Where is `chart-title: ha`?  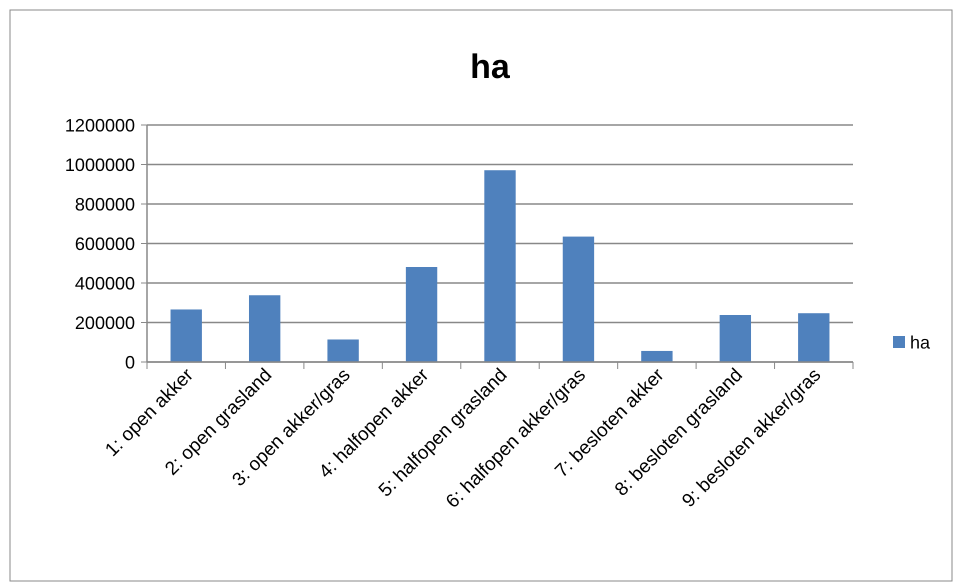
chart-title: ha is located at coordinates (490, 67).